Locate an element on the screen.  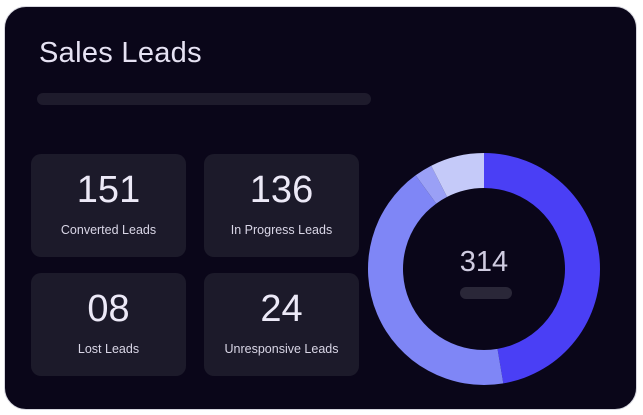
donut-placeholder-pill is located at coordinates (486, 293).